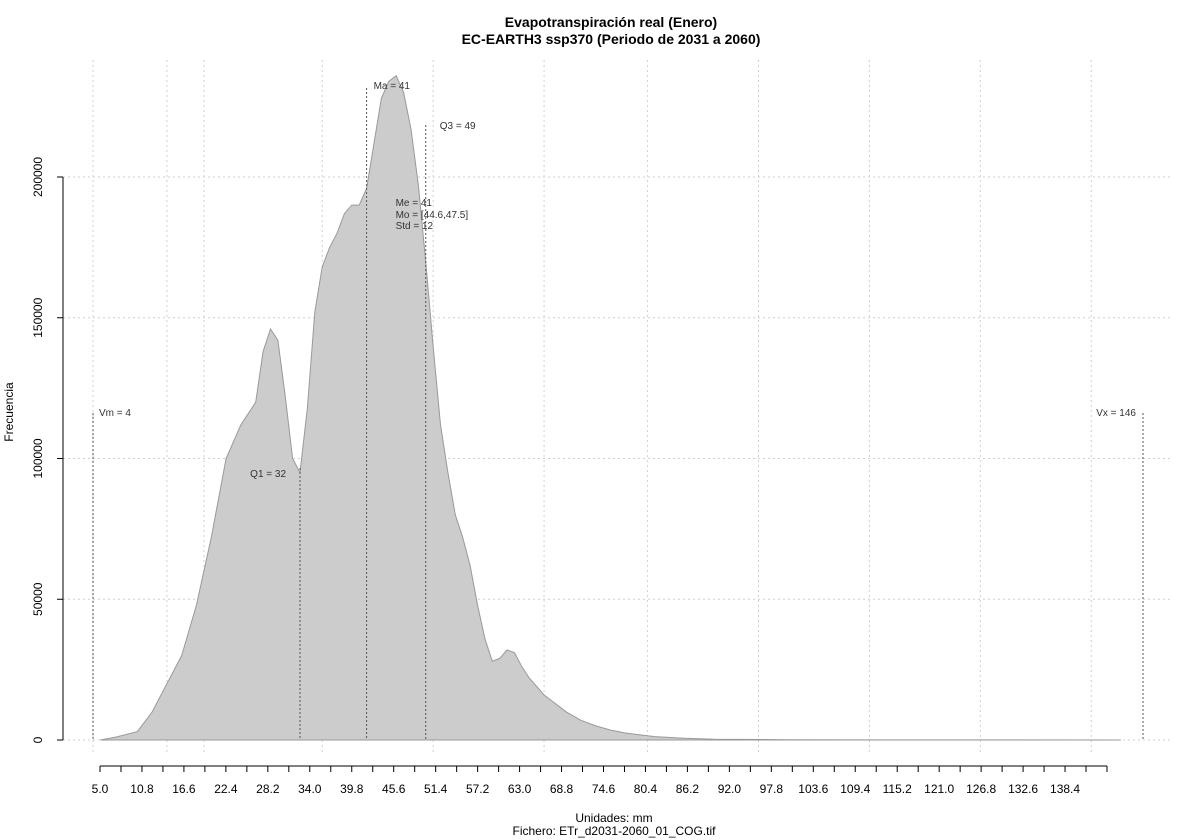  Describe the element at coordinates (520, 789) in the screenshot. I see `x-tick-label: 63.0` at that location.